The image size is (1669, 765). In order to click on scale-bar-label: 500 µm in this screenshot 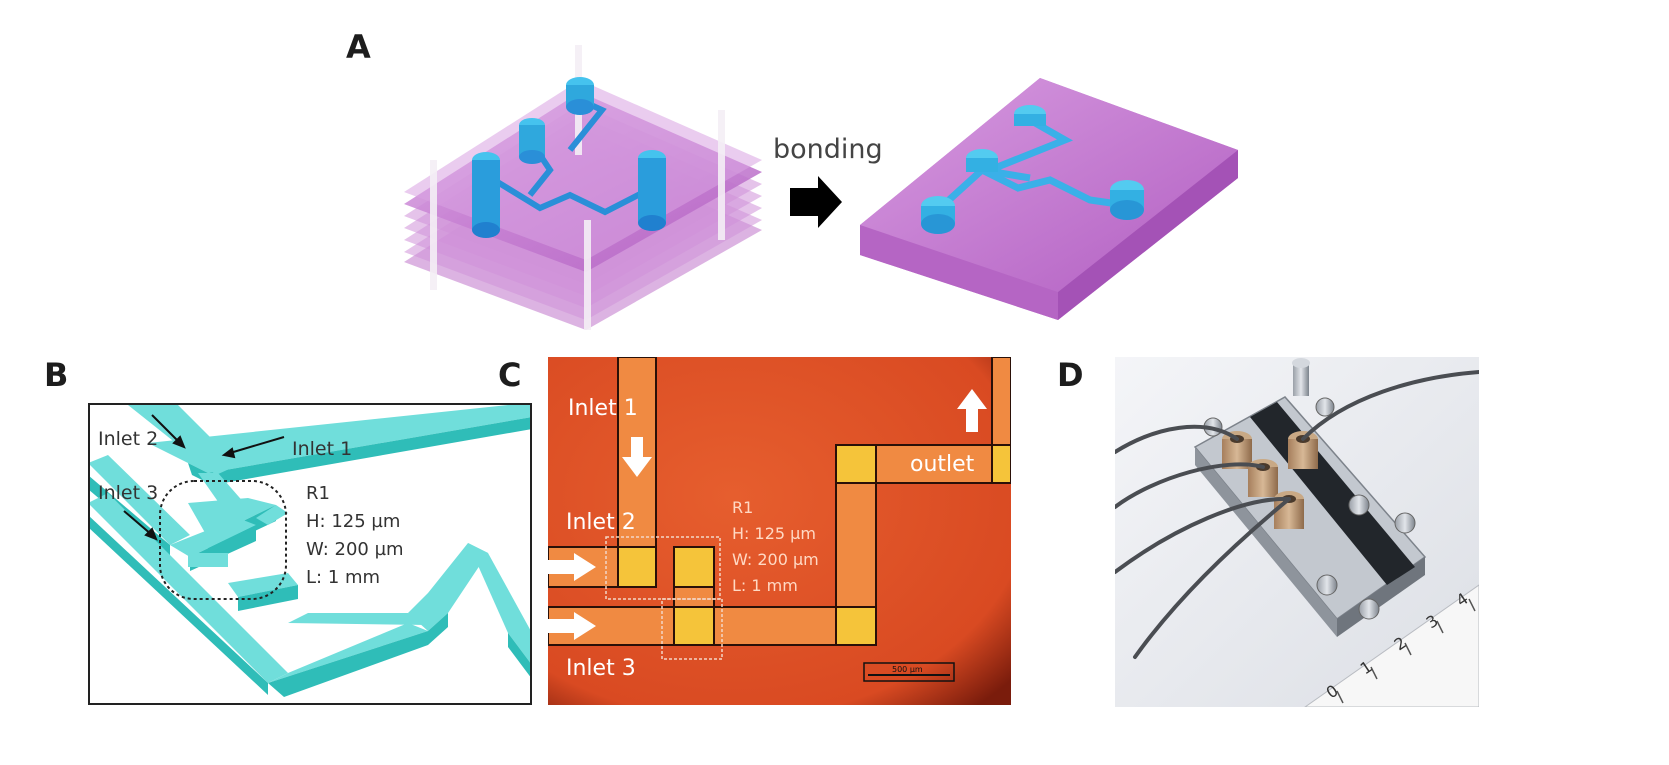, I will do `click(907, 669)`.